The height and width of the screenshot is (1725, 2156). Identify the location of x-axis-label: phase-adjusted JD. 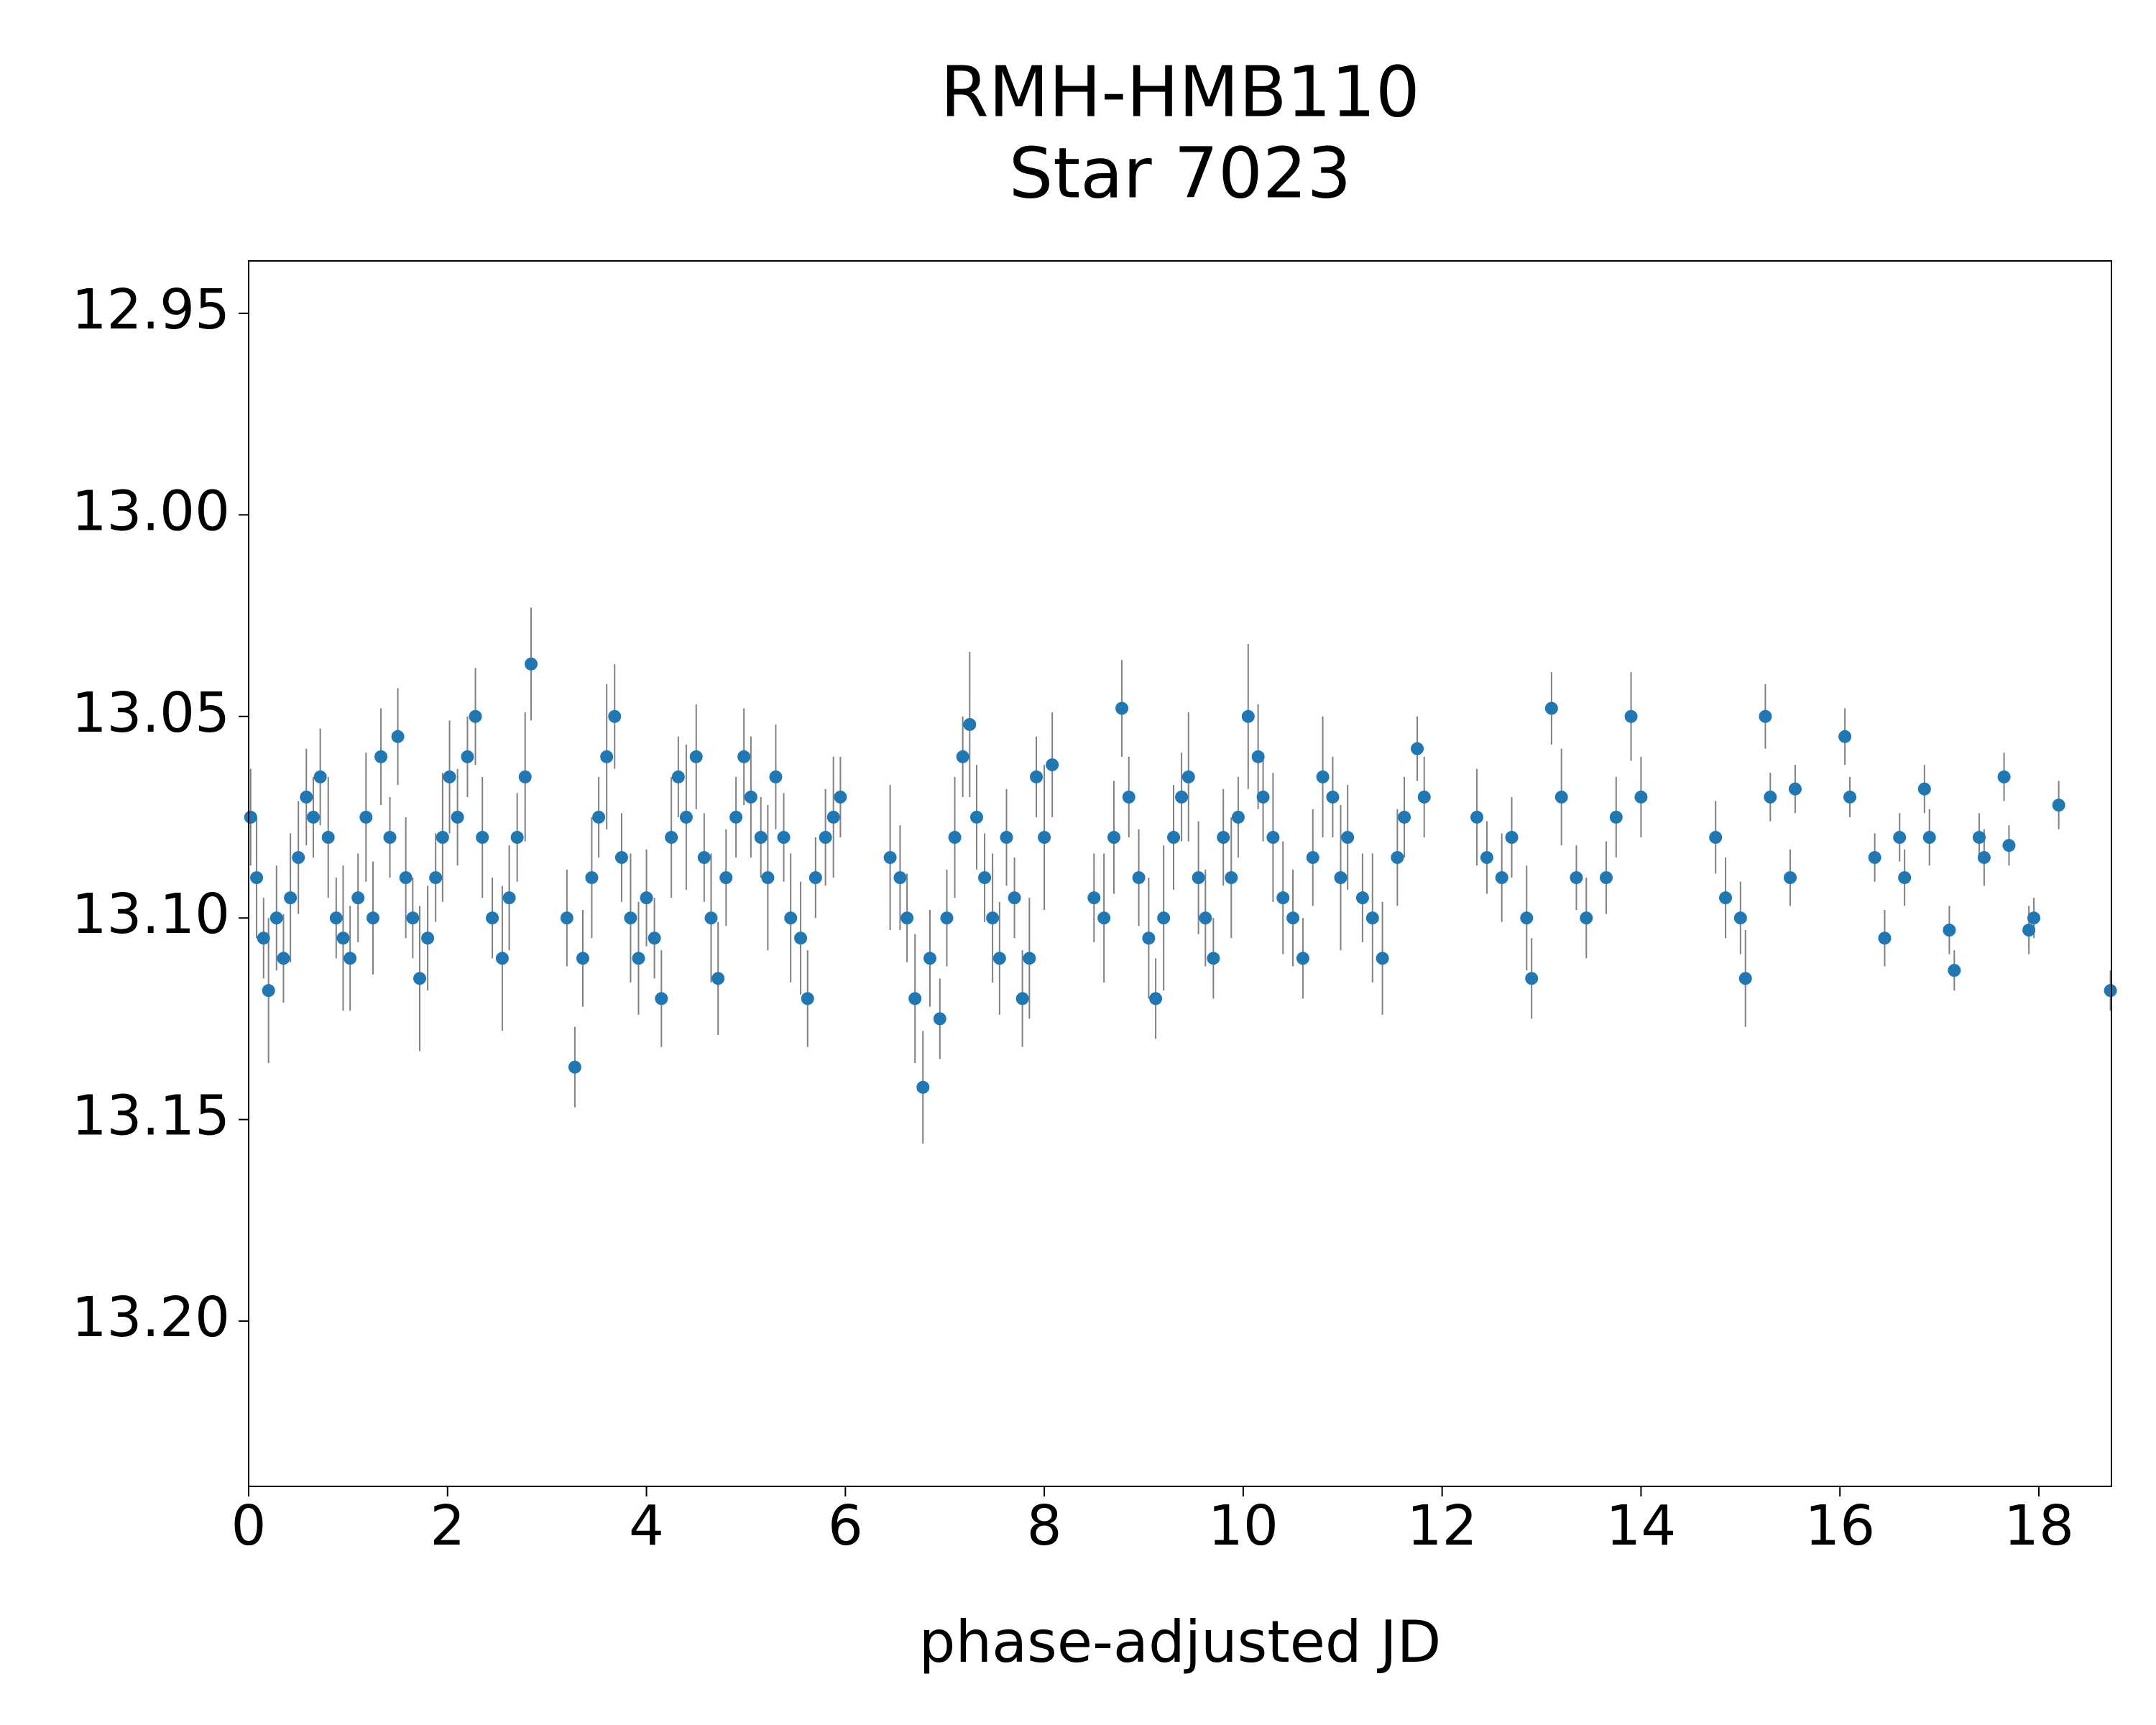
(1180, 1642).